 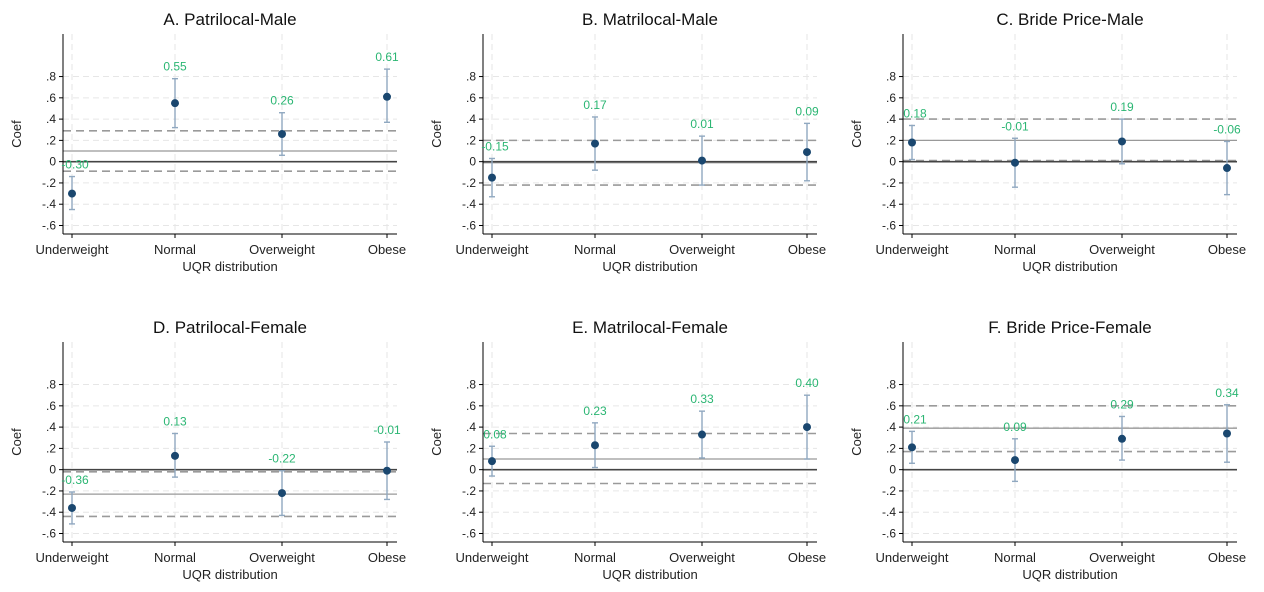 I want to click on chart-2-value-label: -0.01, so click(x=1015, y=126).